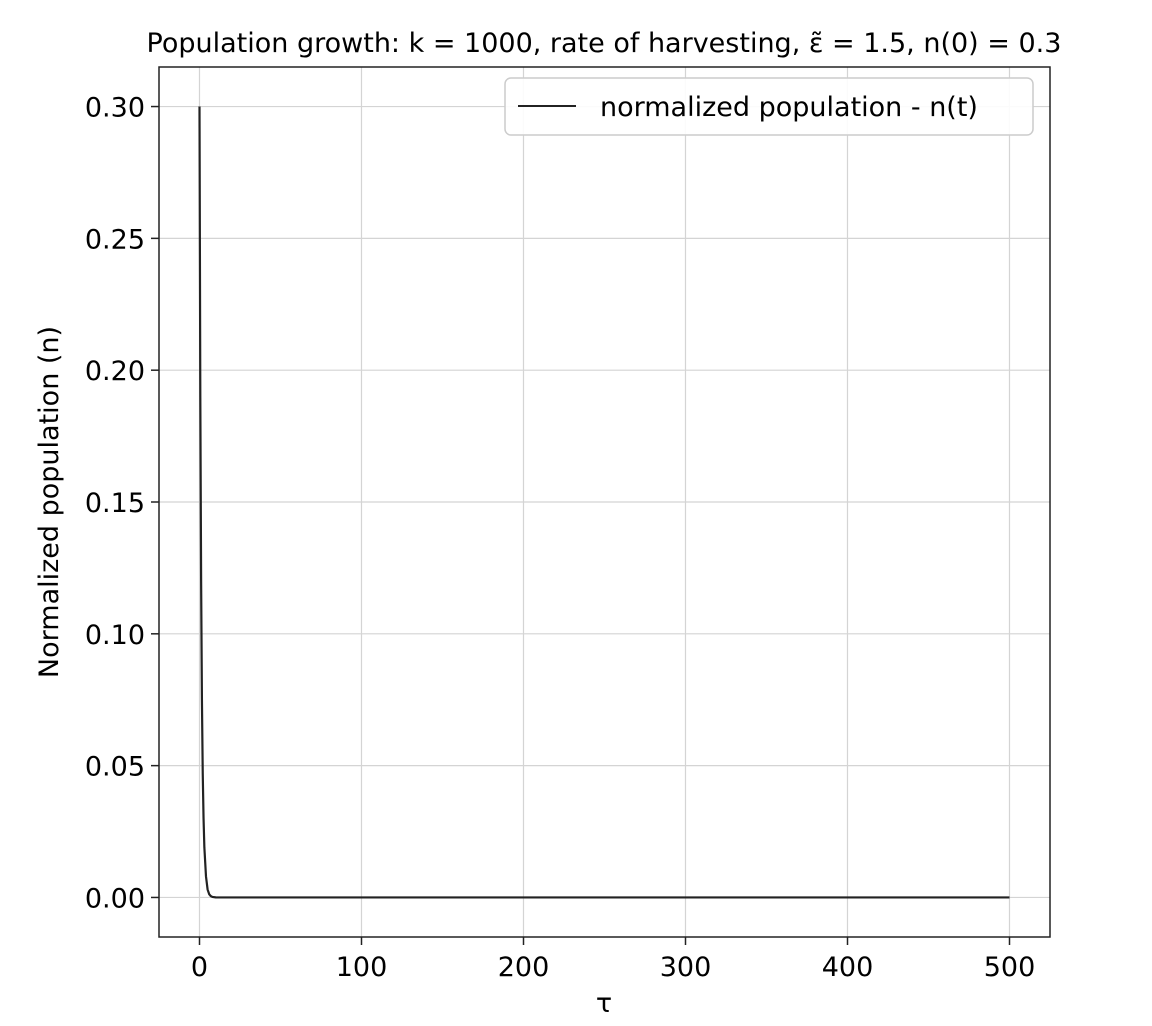 This screenshot has height=1026, width=1152. I want to click on y-tick-label: 0.10, so click(115, 635).